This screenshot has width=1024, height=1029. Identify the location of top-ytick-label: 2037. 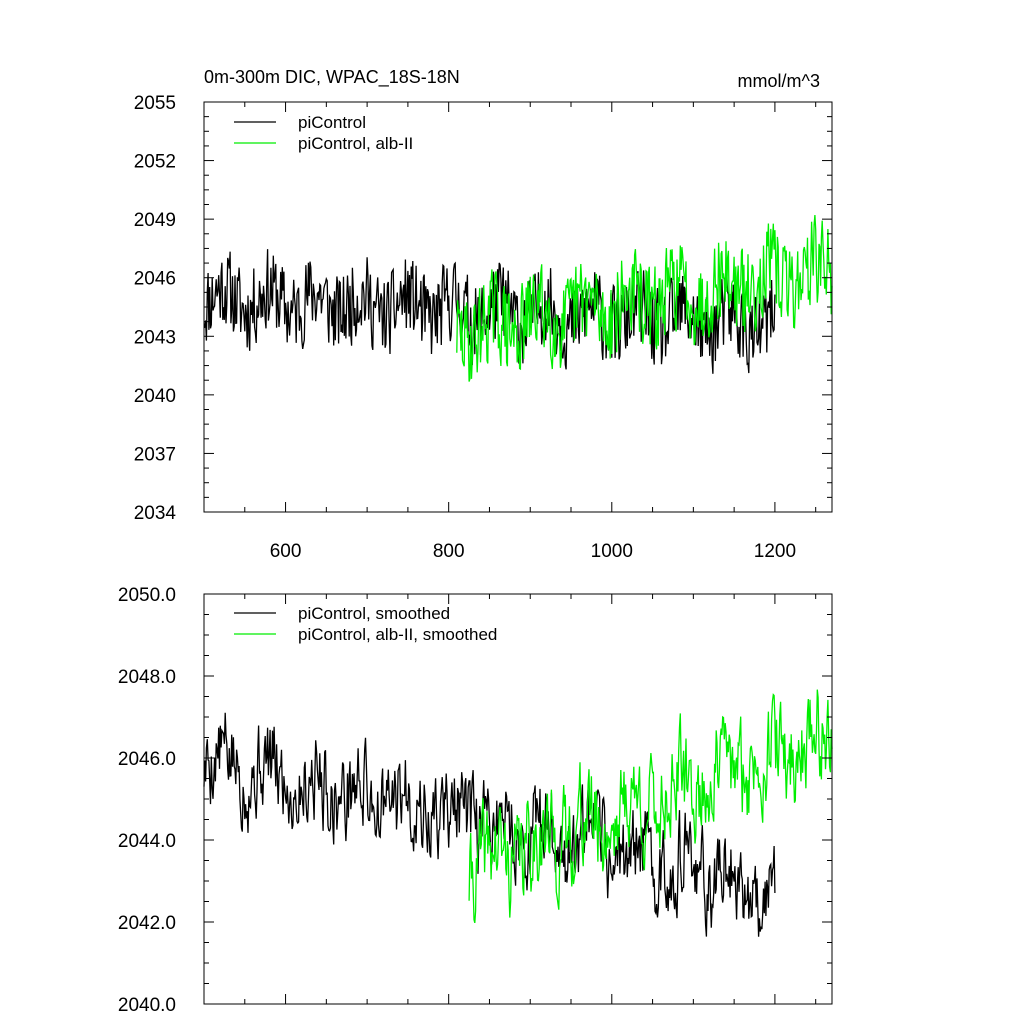
(155, 454).